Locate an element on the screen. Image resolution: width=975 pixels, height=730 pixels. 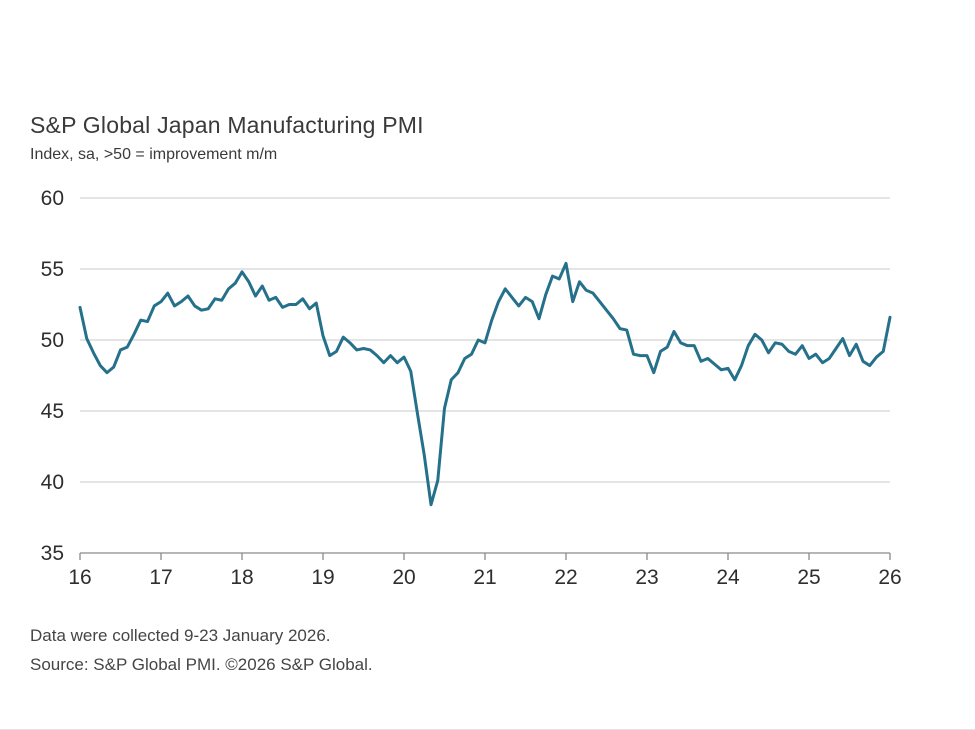
svg-text: 16 is located at coordinates (79, 577).